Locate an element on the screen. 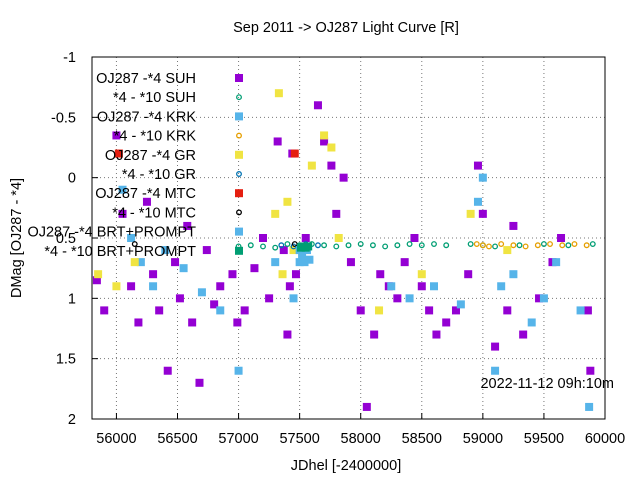  x-axis-label: JDhel [-2400000] is located at coordinates (346, 466).